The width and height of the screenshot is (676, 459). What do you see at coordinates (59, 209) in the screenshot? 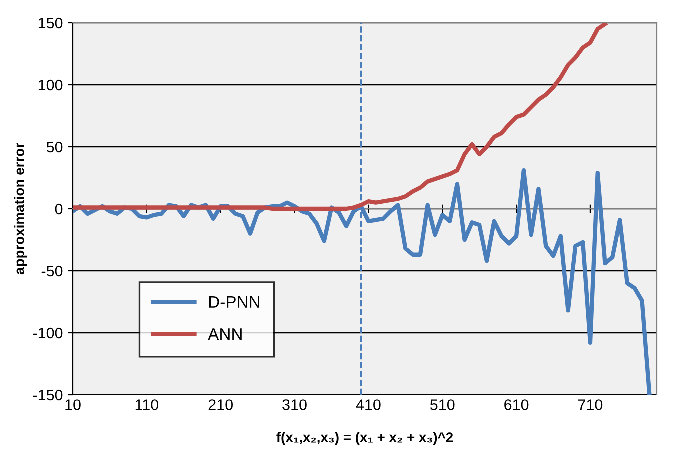
I see `y-tick-label: 0` at bounding box center [59, 209].